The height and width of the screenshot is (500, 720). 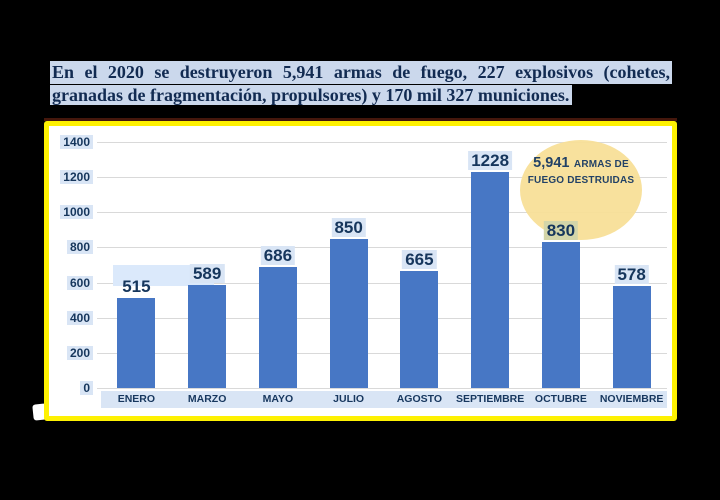 What do you see at coordinates (71, 318) in the screenshot?
I see `y-axis-tick-label: 400` at bounding box center [71, 318].